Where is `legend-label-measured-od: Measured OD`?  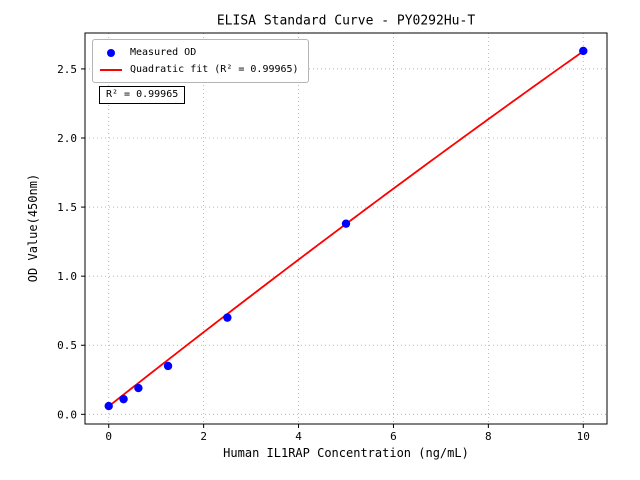 legend-label-measured-od: Measured OD is located at coordinates (163, 52).